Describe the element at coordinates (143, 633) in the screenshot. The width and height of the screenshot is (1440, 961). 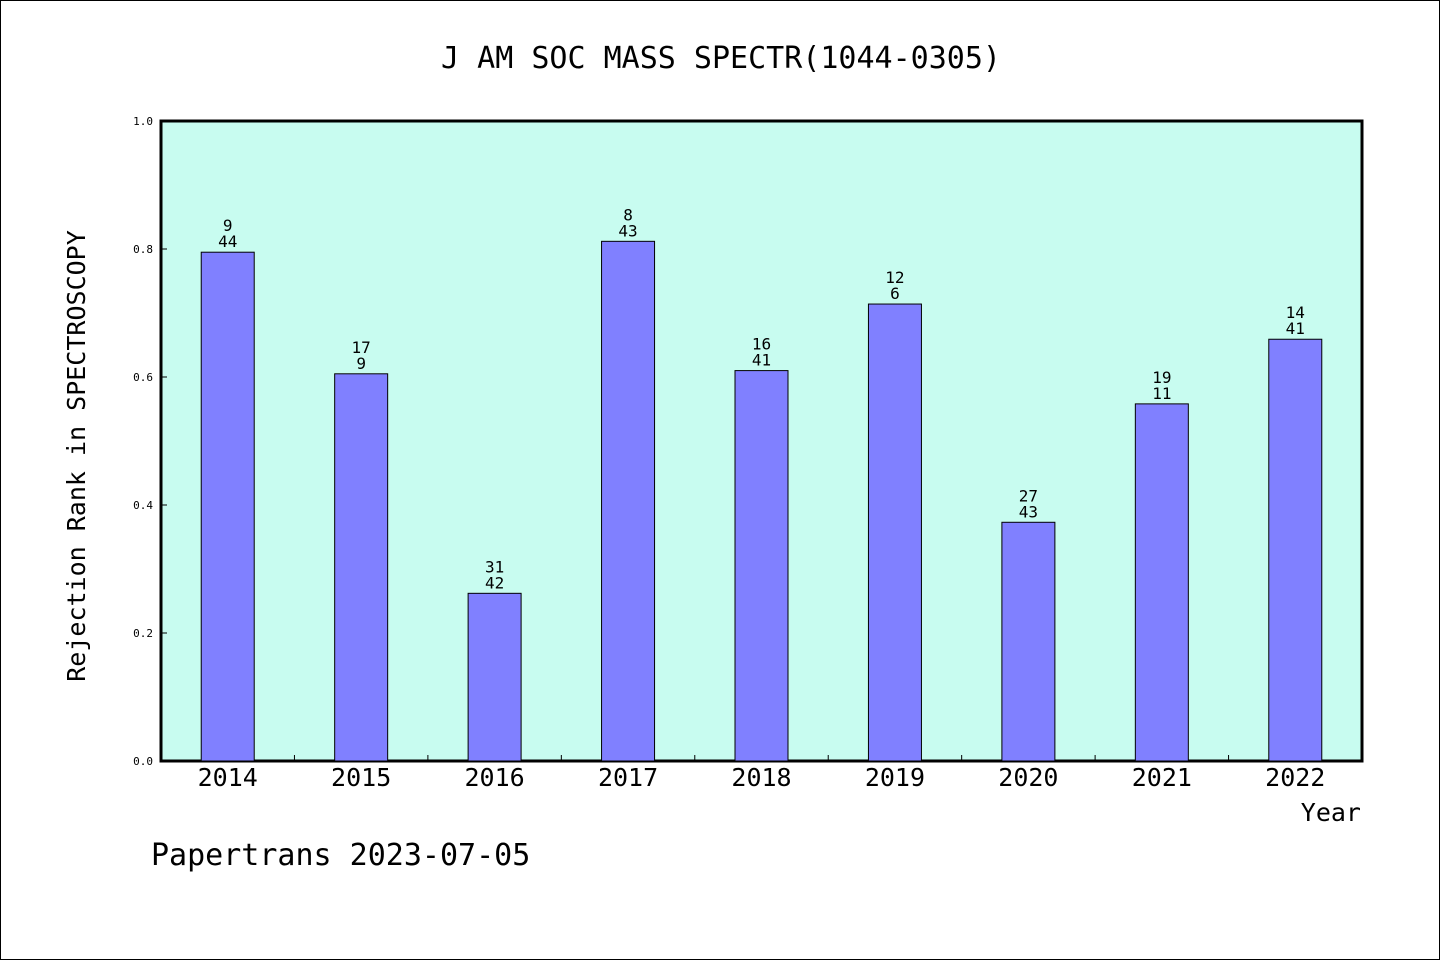
I see `y-tick-label: 0.2` at that location.